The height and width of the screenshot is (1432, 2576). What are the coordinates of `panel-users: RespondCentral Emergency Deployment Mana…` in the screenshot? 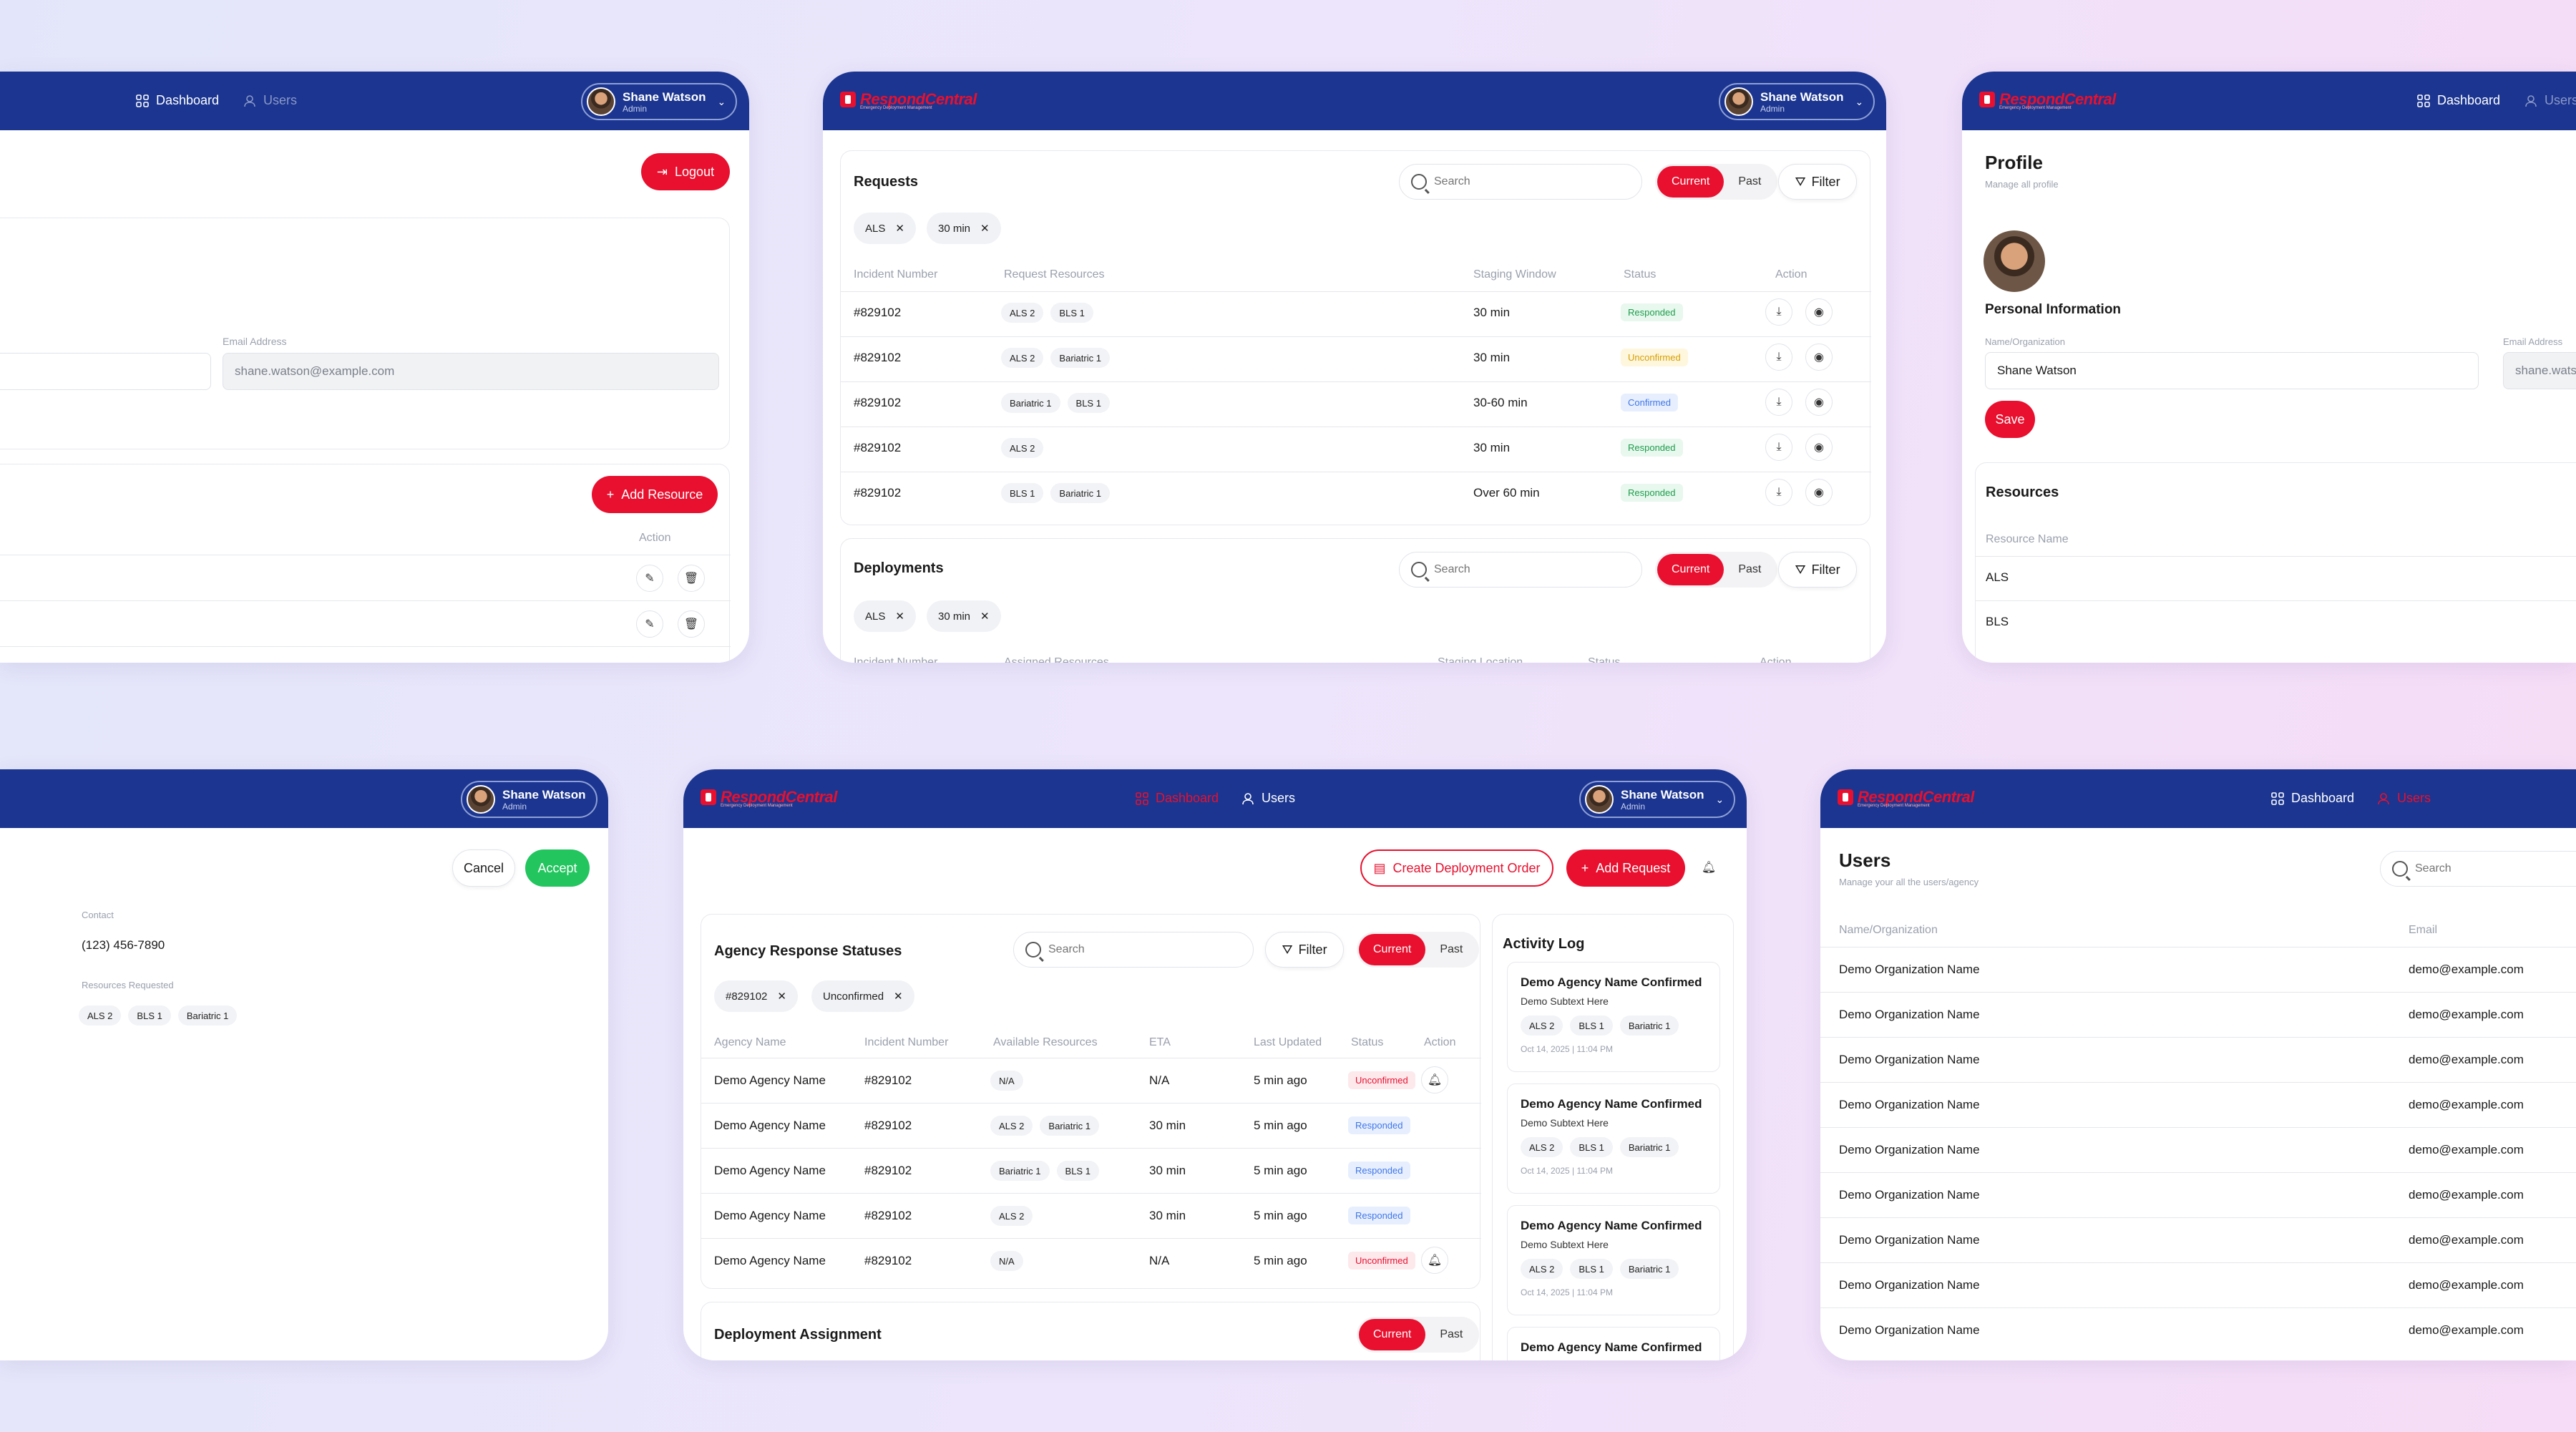 It's located at (2198, 1064).